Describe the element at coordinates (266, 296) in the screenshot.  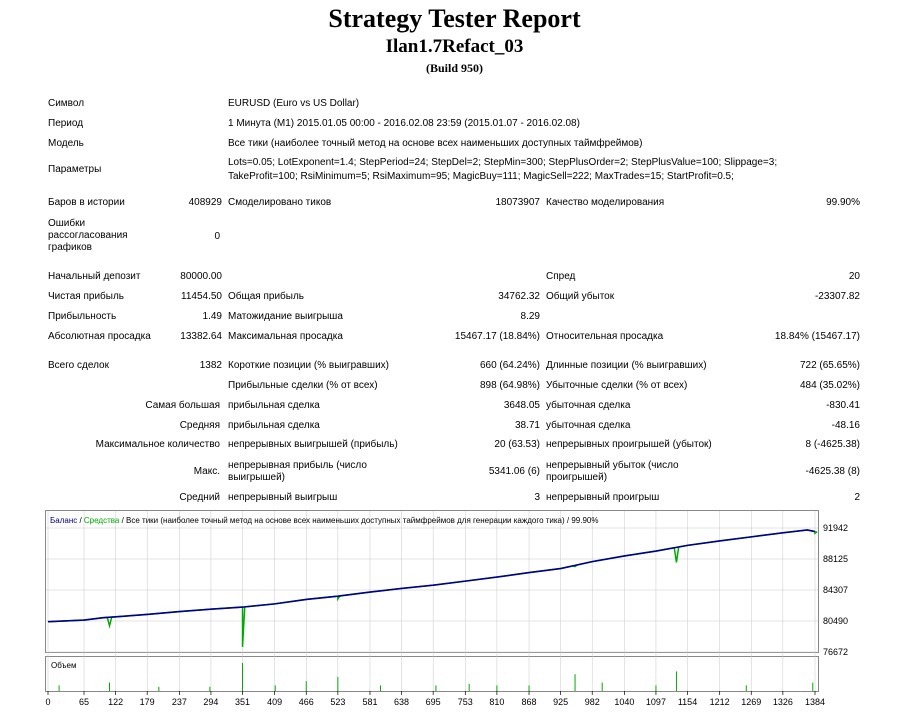
I see `gross-profit-label: Общая прибыль` at that location.